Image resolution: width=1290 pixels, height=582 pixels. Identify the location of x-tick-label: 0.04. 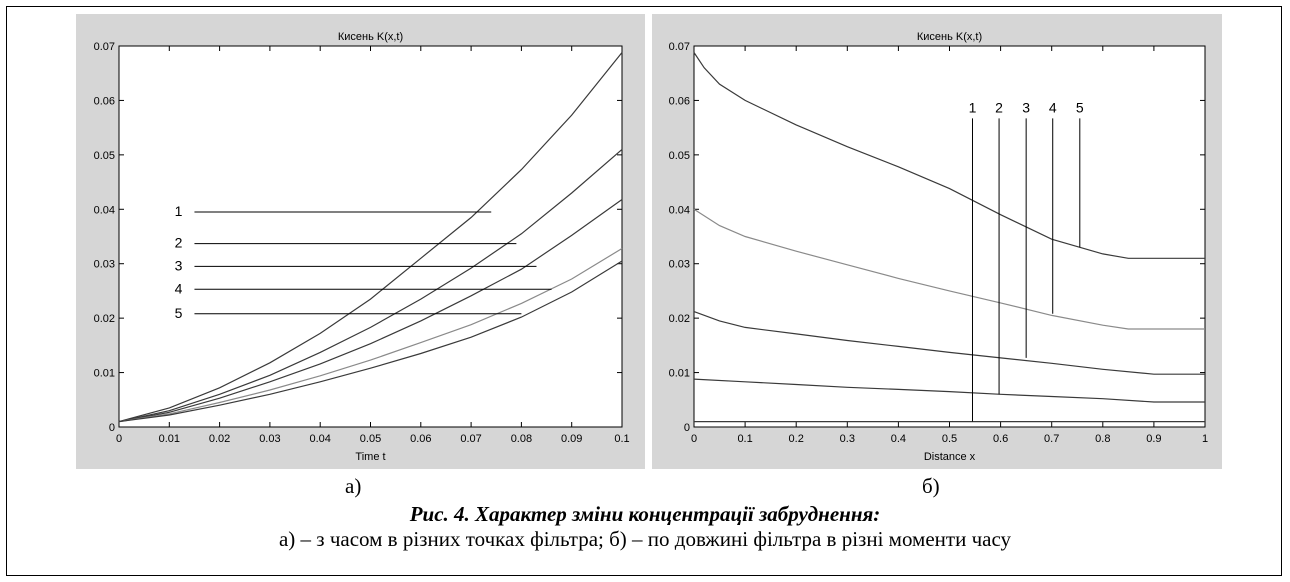
(319, 439).